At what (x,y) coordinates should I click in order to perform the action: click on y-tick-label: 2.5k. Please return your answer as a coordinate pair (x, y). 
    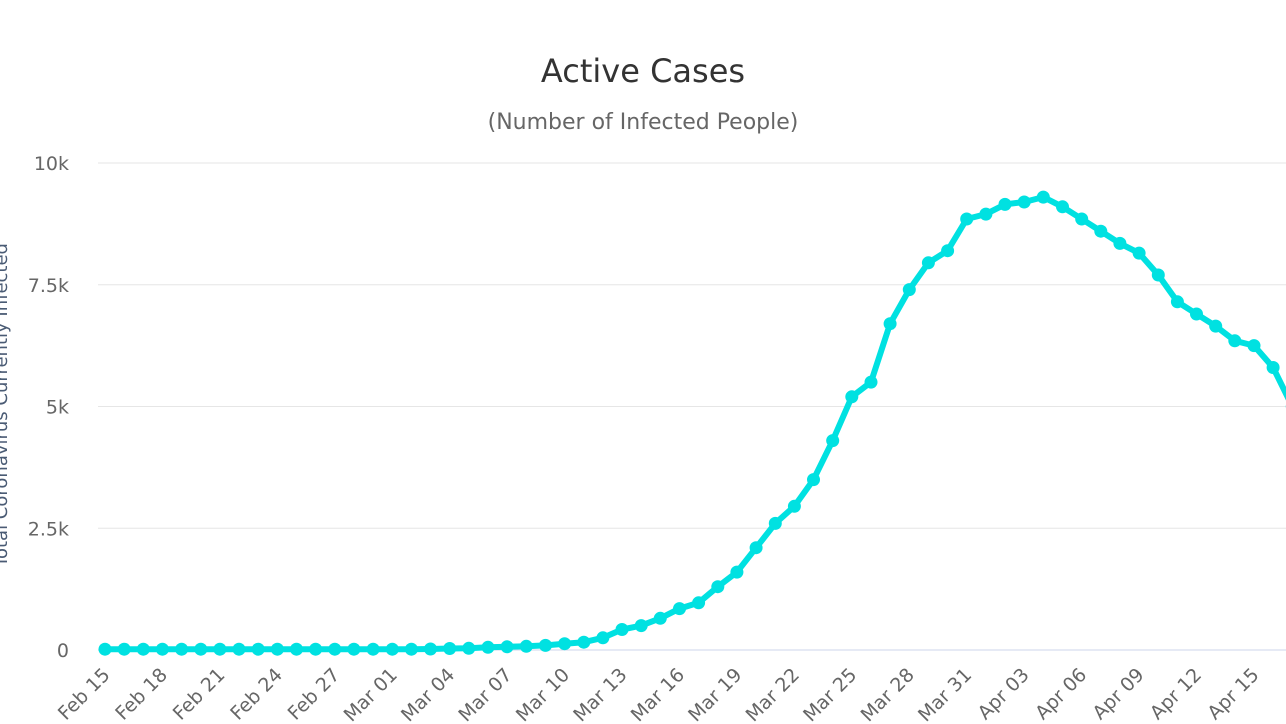
    Looking at the image, I should click on (48, 529).